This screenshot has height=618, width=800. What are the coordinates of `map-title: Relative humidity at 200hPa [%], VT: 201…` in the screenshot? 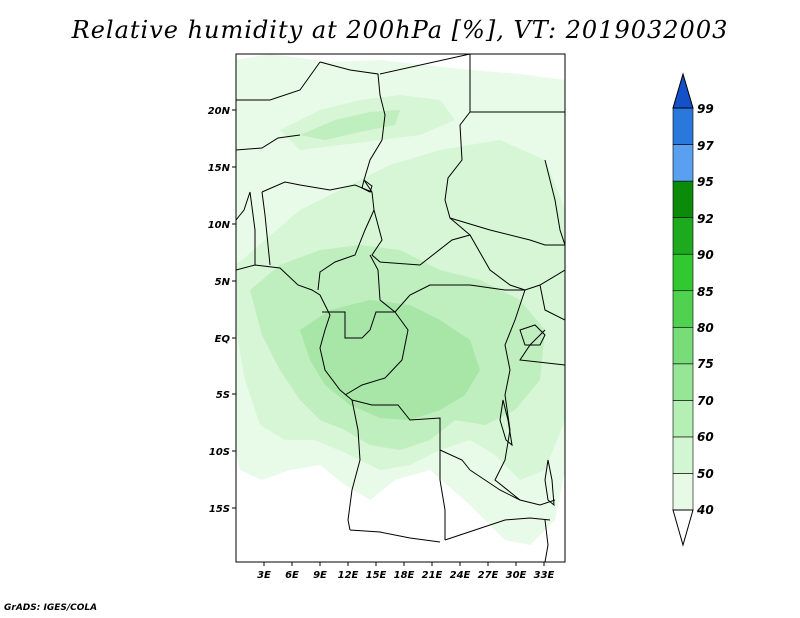 It's located at (400, 30).